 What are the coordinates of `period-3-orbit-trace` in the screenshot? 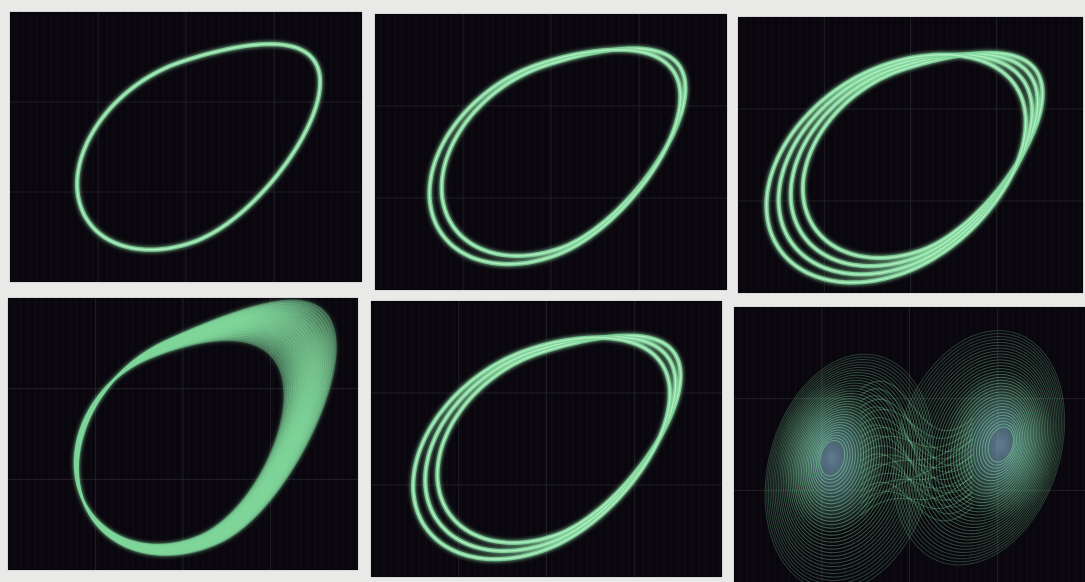 It's located at (547, 447).